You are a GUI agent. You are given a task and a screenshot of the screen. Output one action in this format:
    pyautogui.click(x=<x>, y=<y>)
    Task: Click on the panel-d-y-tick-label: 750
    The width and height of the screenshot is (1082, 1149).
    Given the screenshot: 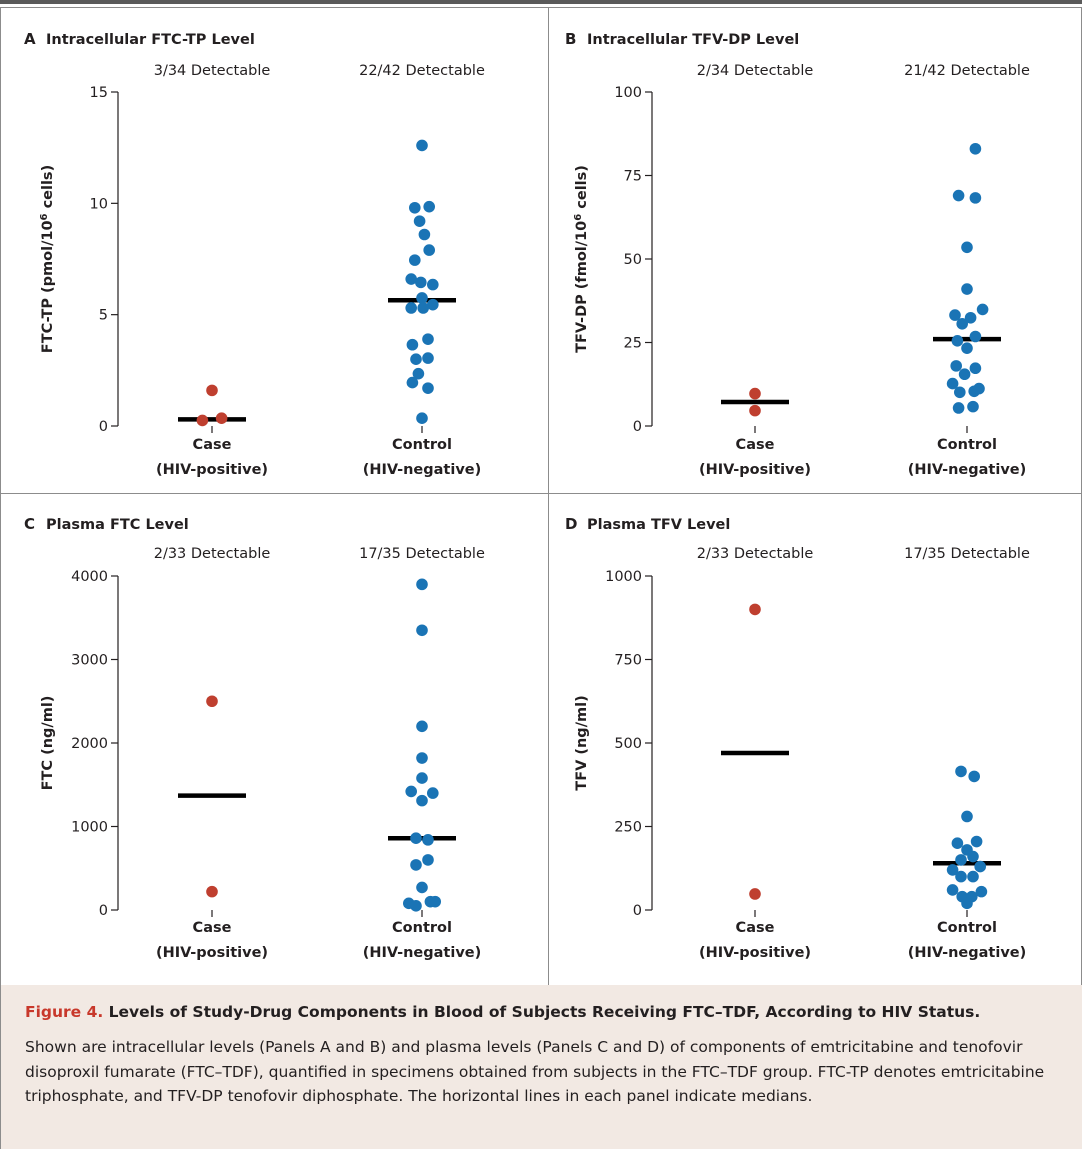 What is the action you would take?
    pyautogui.click(x=628, y=661)
    